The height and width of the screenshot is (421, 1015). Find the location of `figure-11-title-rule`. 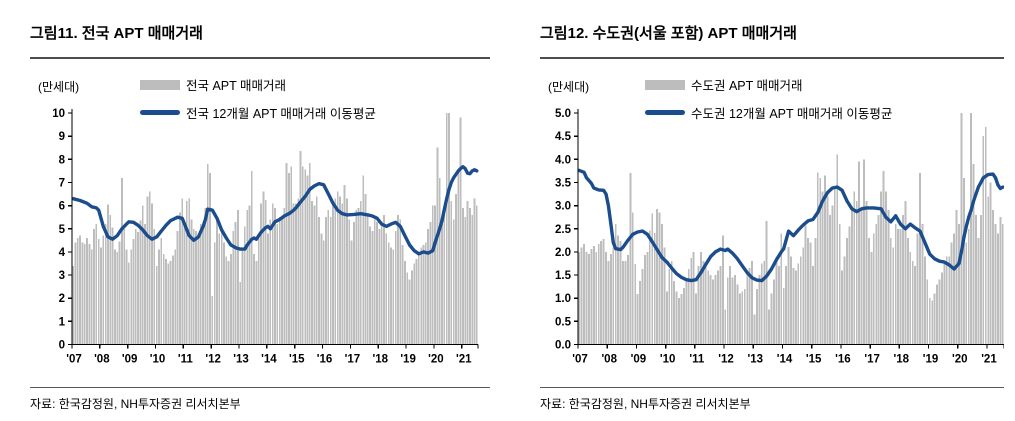

figure-11-title-rule is located at coordinates (260, 58).